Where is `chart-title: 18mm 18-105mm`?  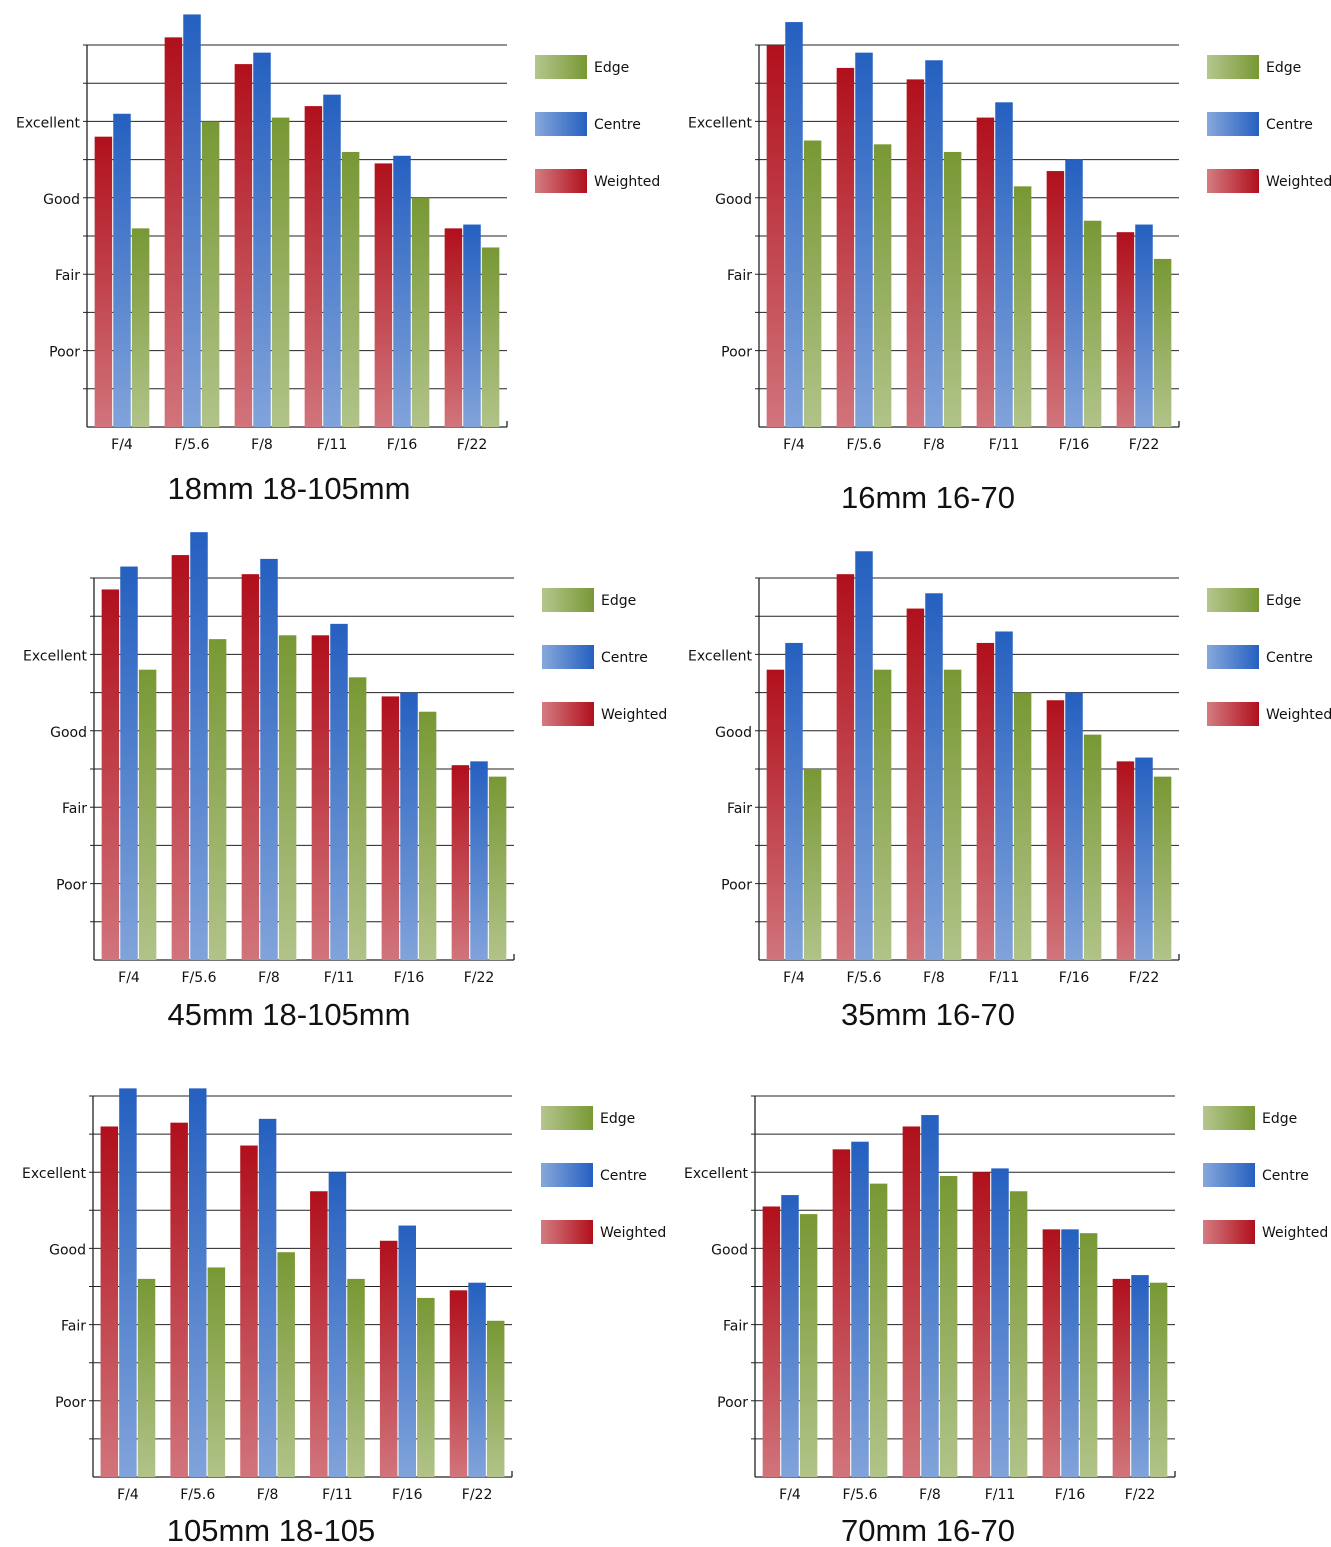 chart-title: 18mm 18-105mm is located at coordinates (289, 488).